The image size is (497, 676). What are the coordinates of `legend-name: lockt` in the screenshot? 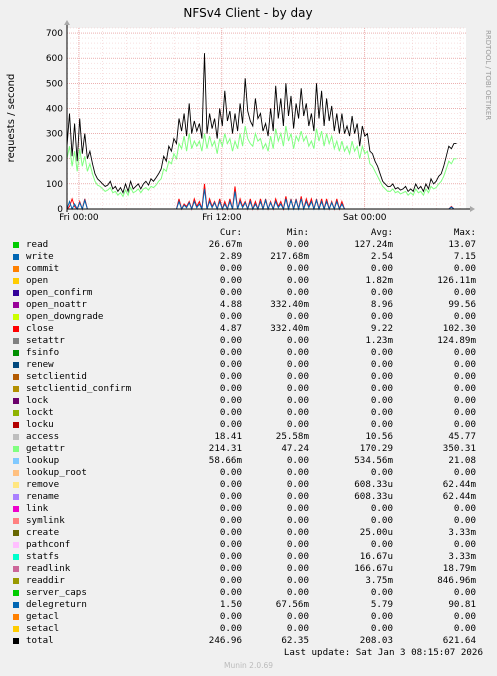 It's located at (40, 412).